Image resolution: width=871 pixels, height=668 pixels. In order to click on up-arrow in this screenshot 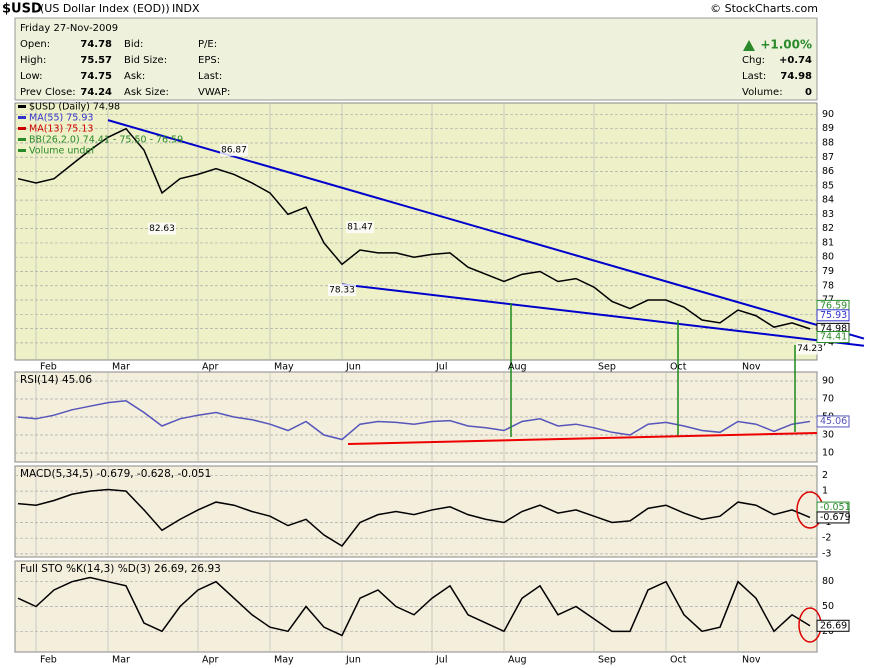, I will do `click(749, 45)`.